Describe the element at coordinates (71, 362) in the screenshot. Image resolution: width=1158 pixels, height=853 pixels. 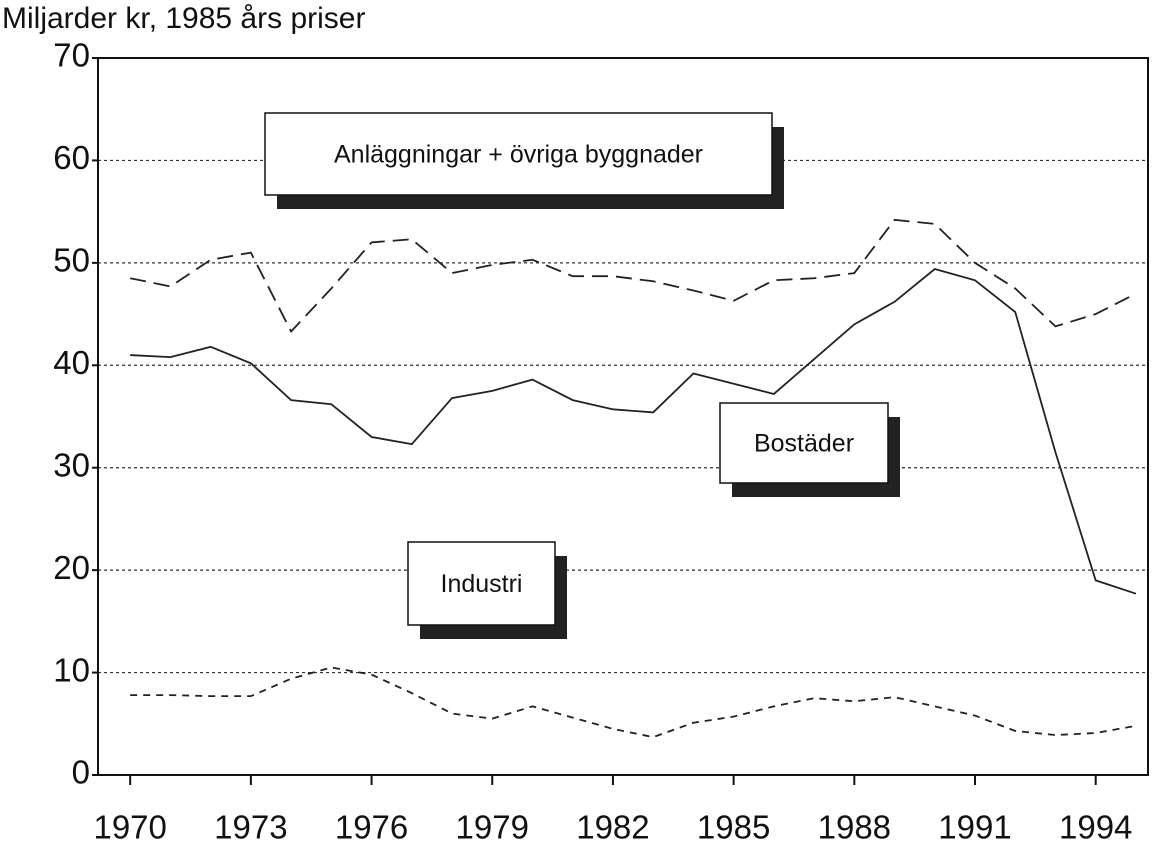
I see `y-tick-label: 40` at that location.